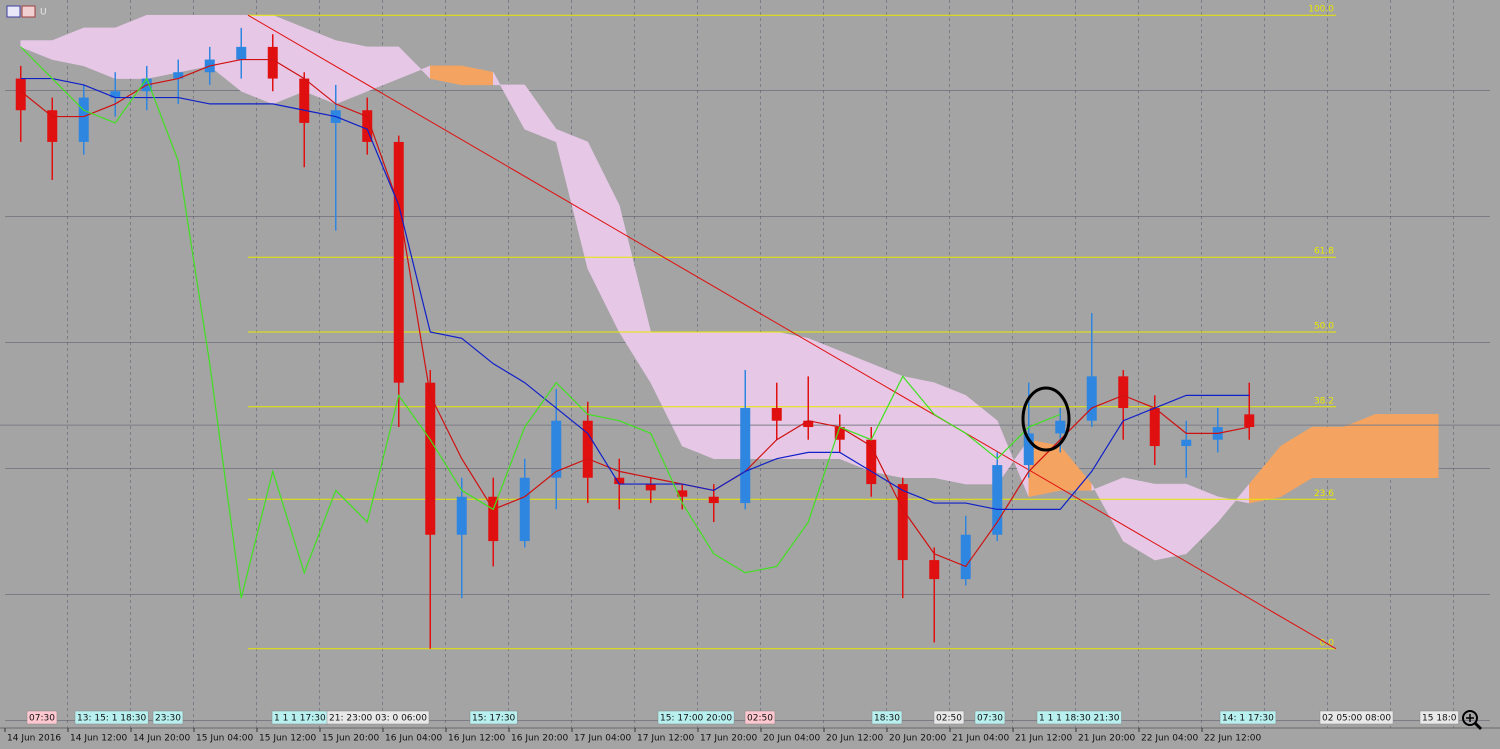 This screenshot has height=749, width=1500. What do you see at coordinates (43, 13) in the screenshot?
I see `chart-title: U` at bounding box center [43, 13].